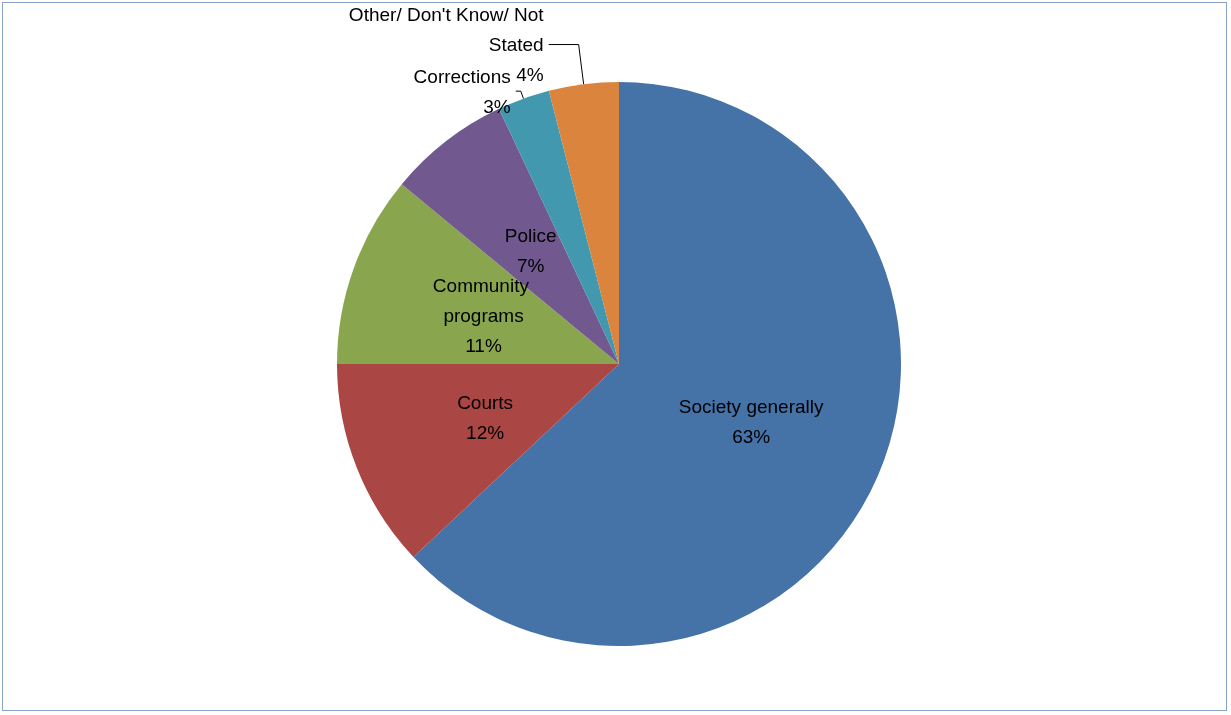  Describe the element at coordinates (530, 235) in the screenshot. I see `slice-label: Police` at that location.